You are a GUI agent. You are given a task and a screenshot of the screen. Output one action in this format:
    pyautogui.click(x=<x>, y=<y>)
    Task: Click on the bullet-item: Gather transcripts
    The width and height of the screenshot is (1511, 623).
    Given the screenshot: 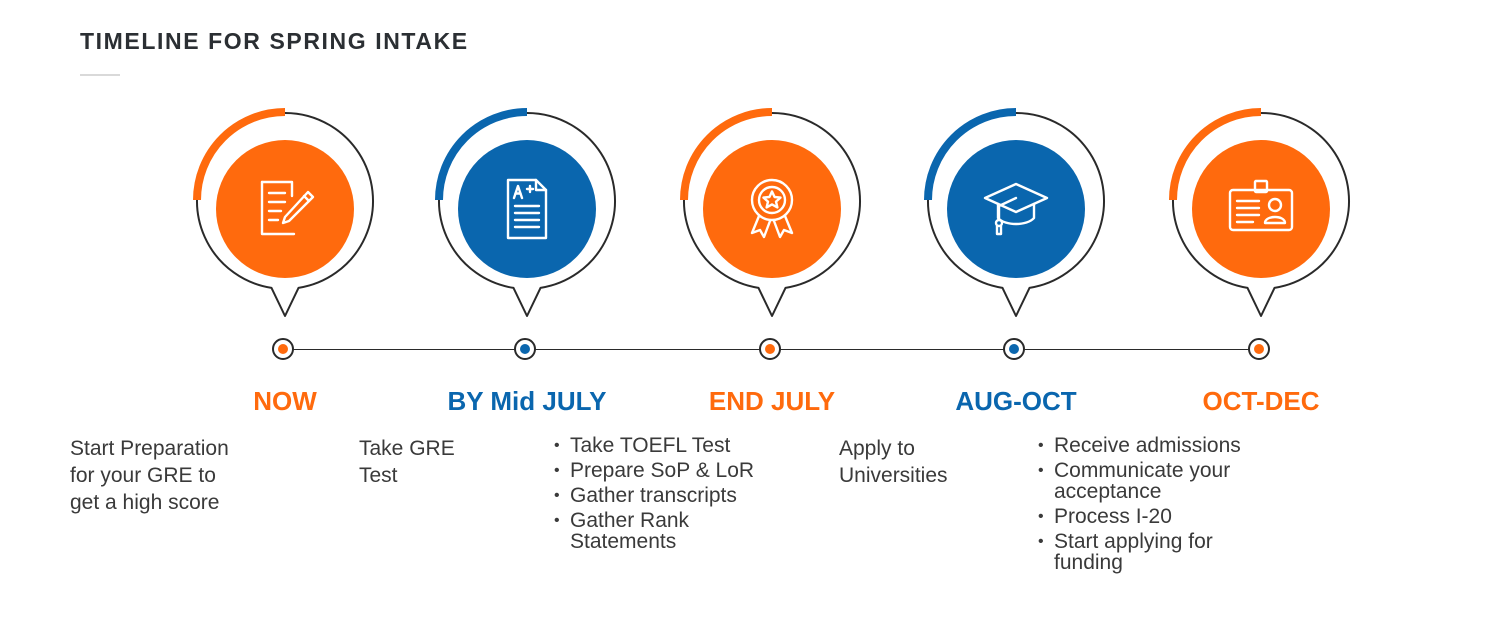 What is the action you would take?
    pyautogui.click(x=659, y=495)
    